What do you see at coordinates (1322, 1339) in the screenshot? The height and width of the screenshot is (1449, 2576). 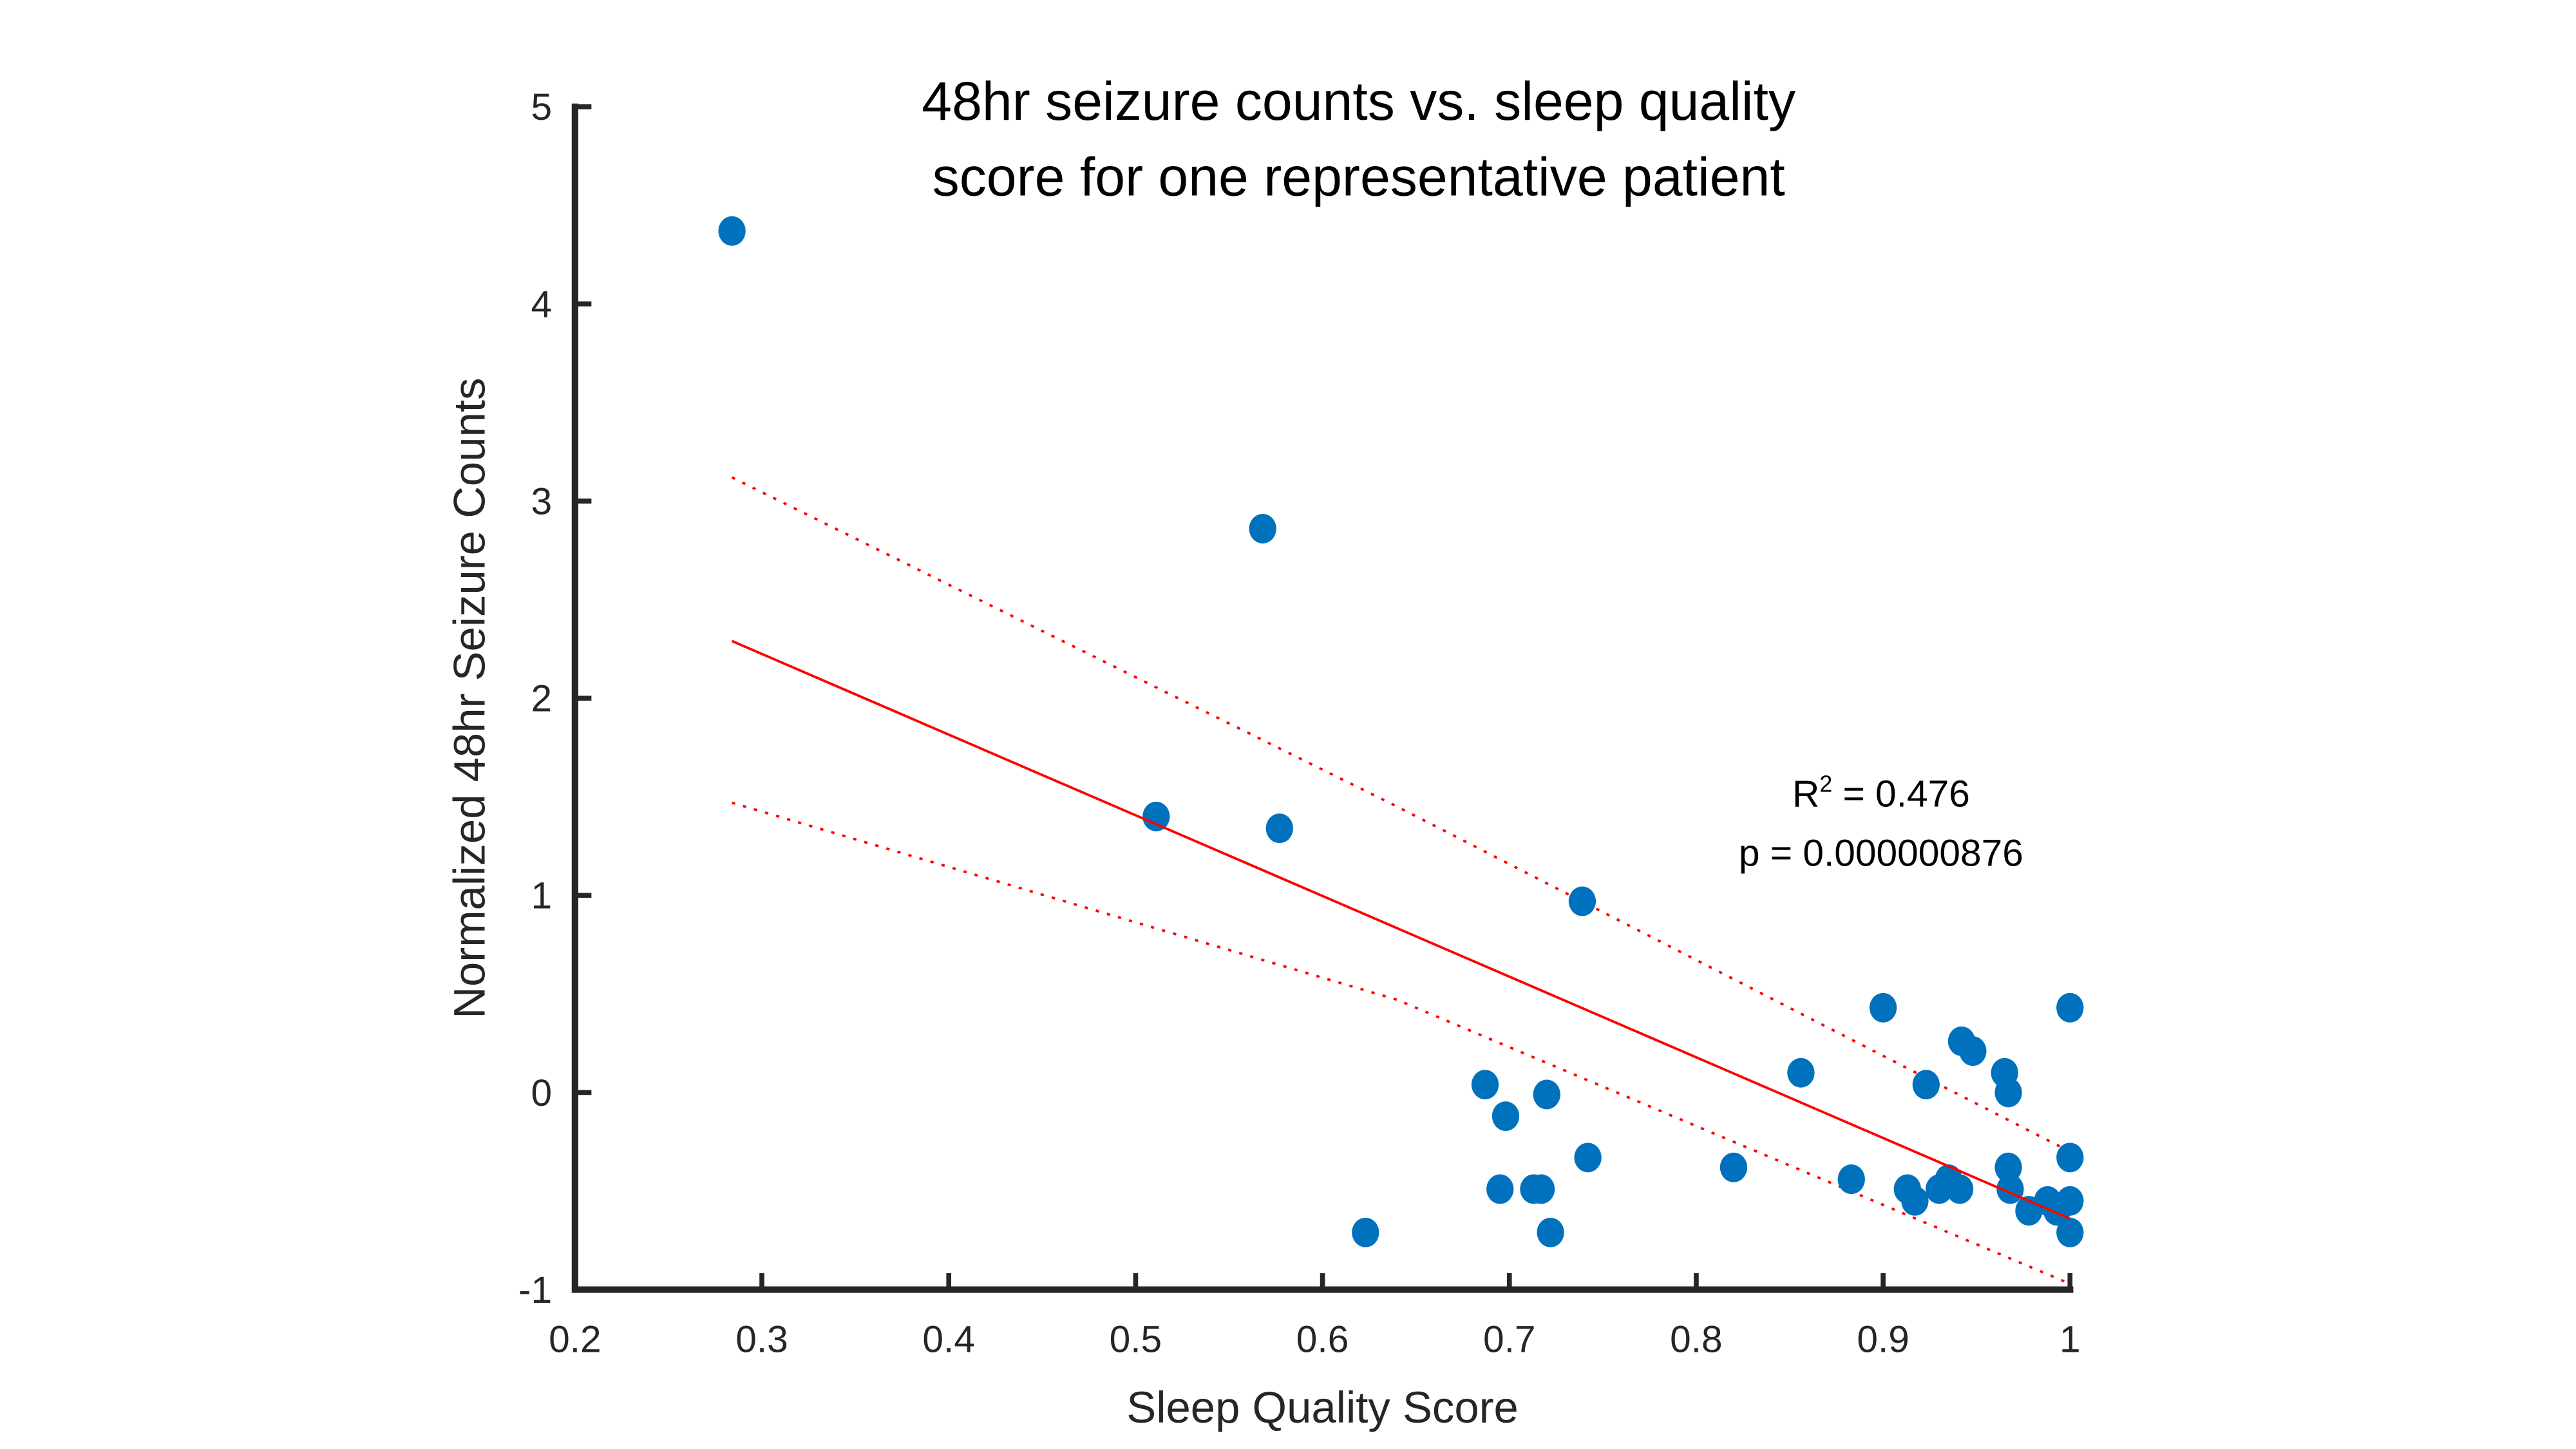 I see `x-tick-label: 0.6` at bounding box center [1322, 1339].